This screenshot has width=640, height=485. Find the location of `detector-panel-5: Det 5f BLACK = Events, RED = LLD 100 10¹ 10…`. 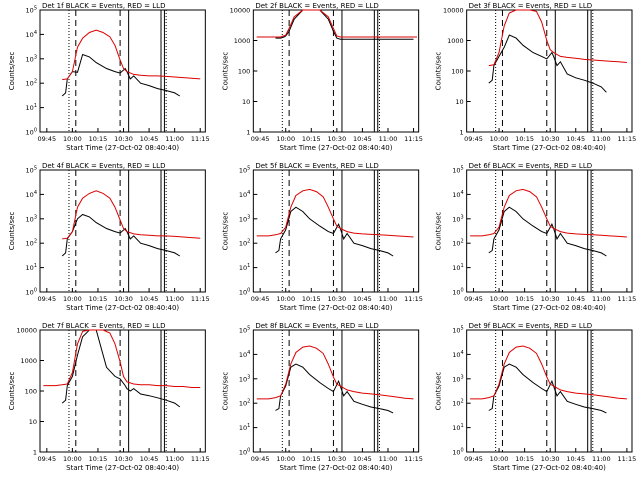

detector-panel-5: Det 5f BLACK = Events, RED = LLD 100 10¹ 10… is located at coordinates (322, 237).